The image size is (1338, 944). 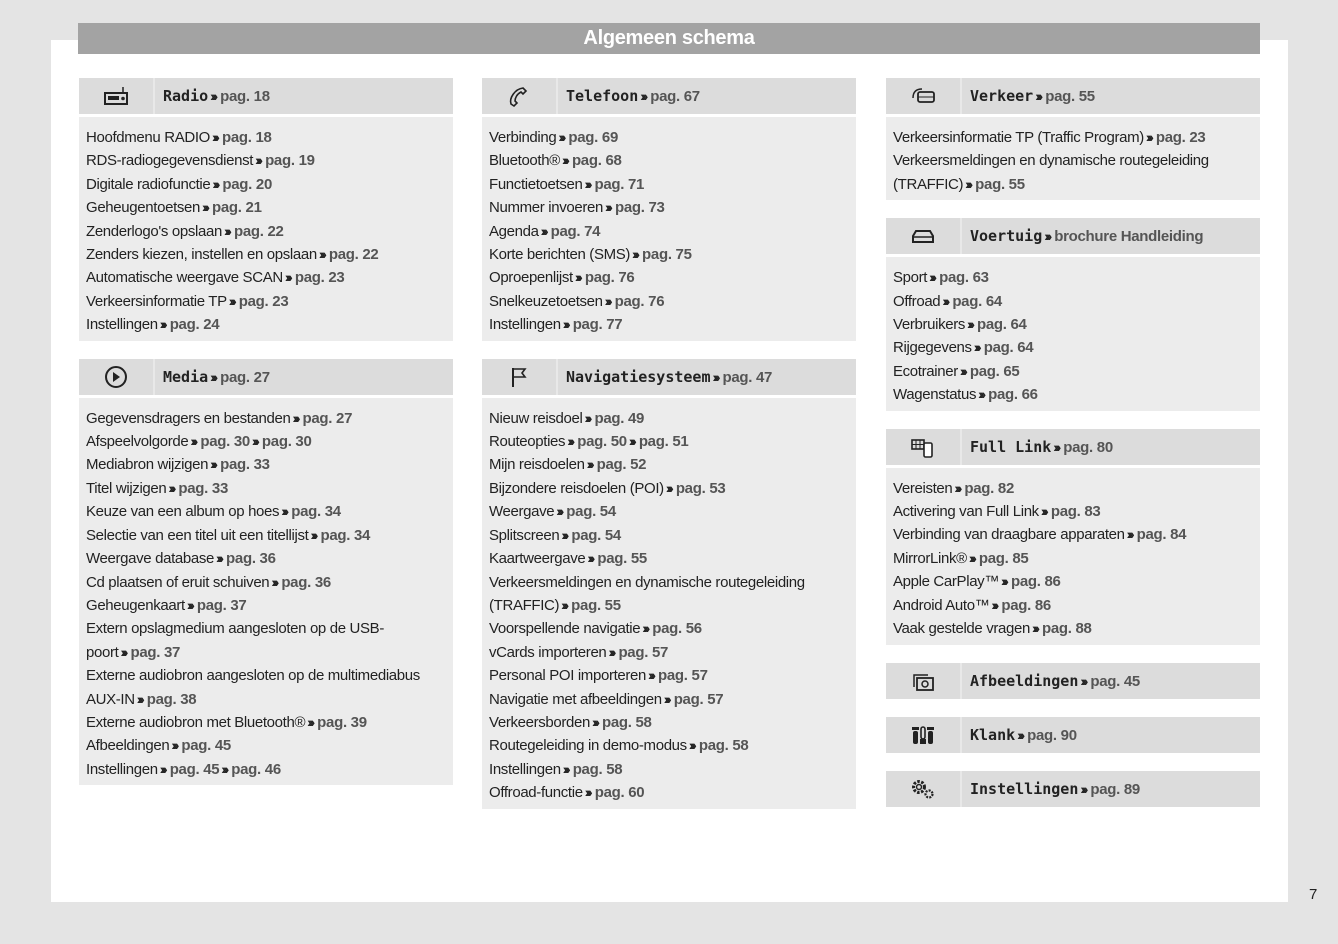 What do you see at coordinates (247, 184) in the screenshot?
I see `page-ref-link: pag. 20` at bounding box center [247, 184].